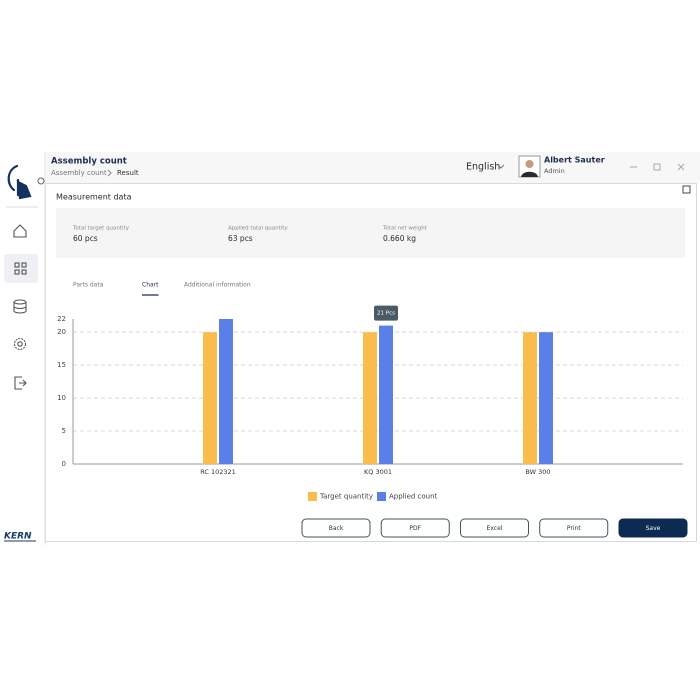  Describe the element at coordinates (346, 497) in the screenshot. I see `legend-label: Target quantity` at that location.